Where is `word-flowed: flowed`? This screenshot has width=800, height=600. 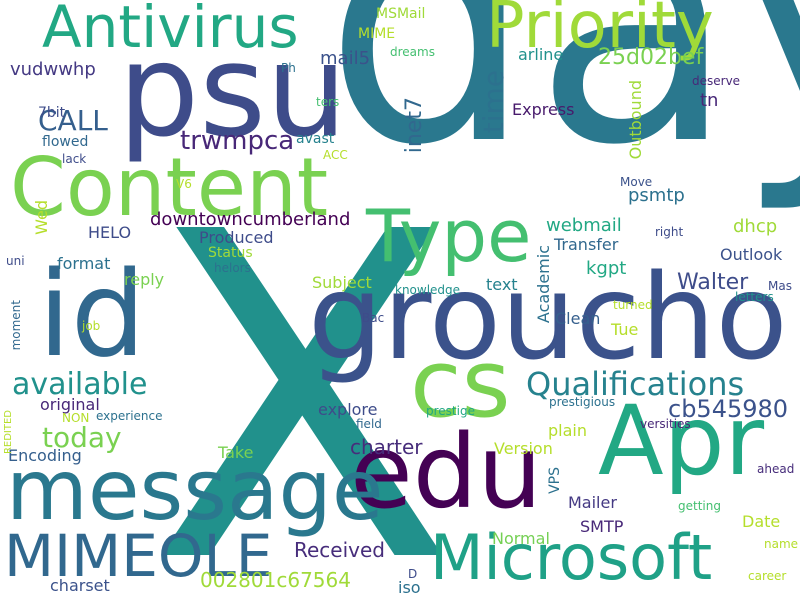 word-flowed: flowed is located at coordinates (65, 142).